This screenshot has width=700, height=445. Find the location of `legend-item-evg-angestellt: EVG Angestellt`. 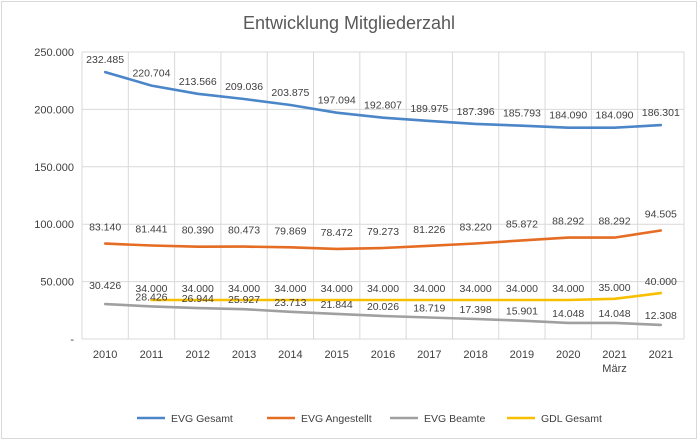

legend-item-evg-angestellt: EVG Angestellt is located at coordinates (319, 419).